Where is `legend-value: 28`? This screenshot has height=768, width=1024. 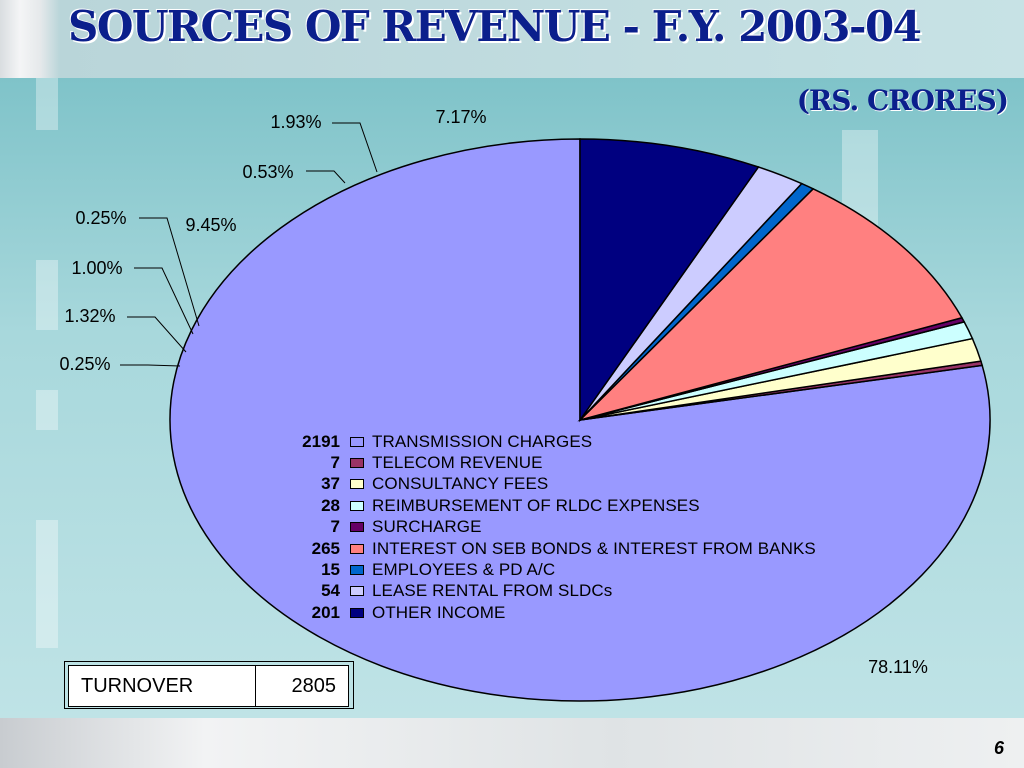
legend-value: 28 is located at coordinates (330, 505).